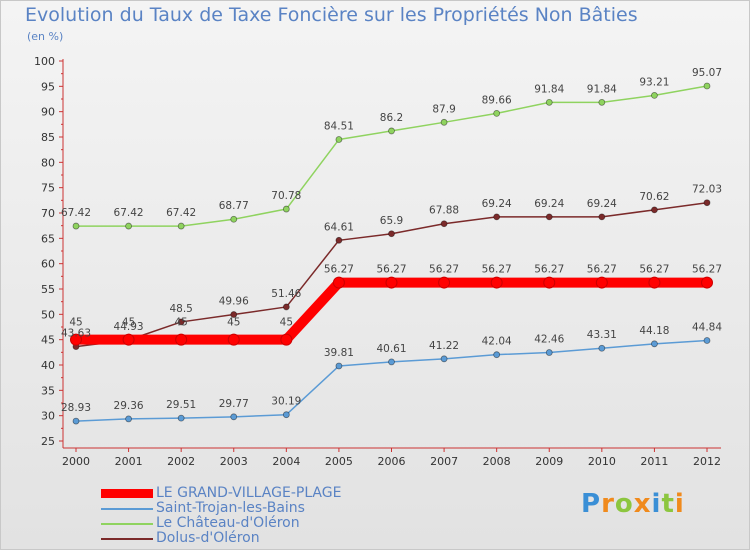  What do you see at coordinates (707, 461) in the screenshot?
I see `x-tick-label: 2012` at bounding box center [707, 461].